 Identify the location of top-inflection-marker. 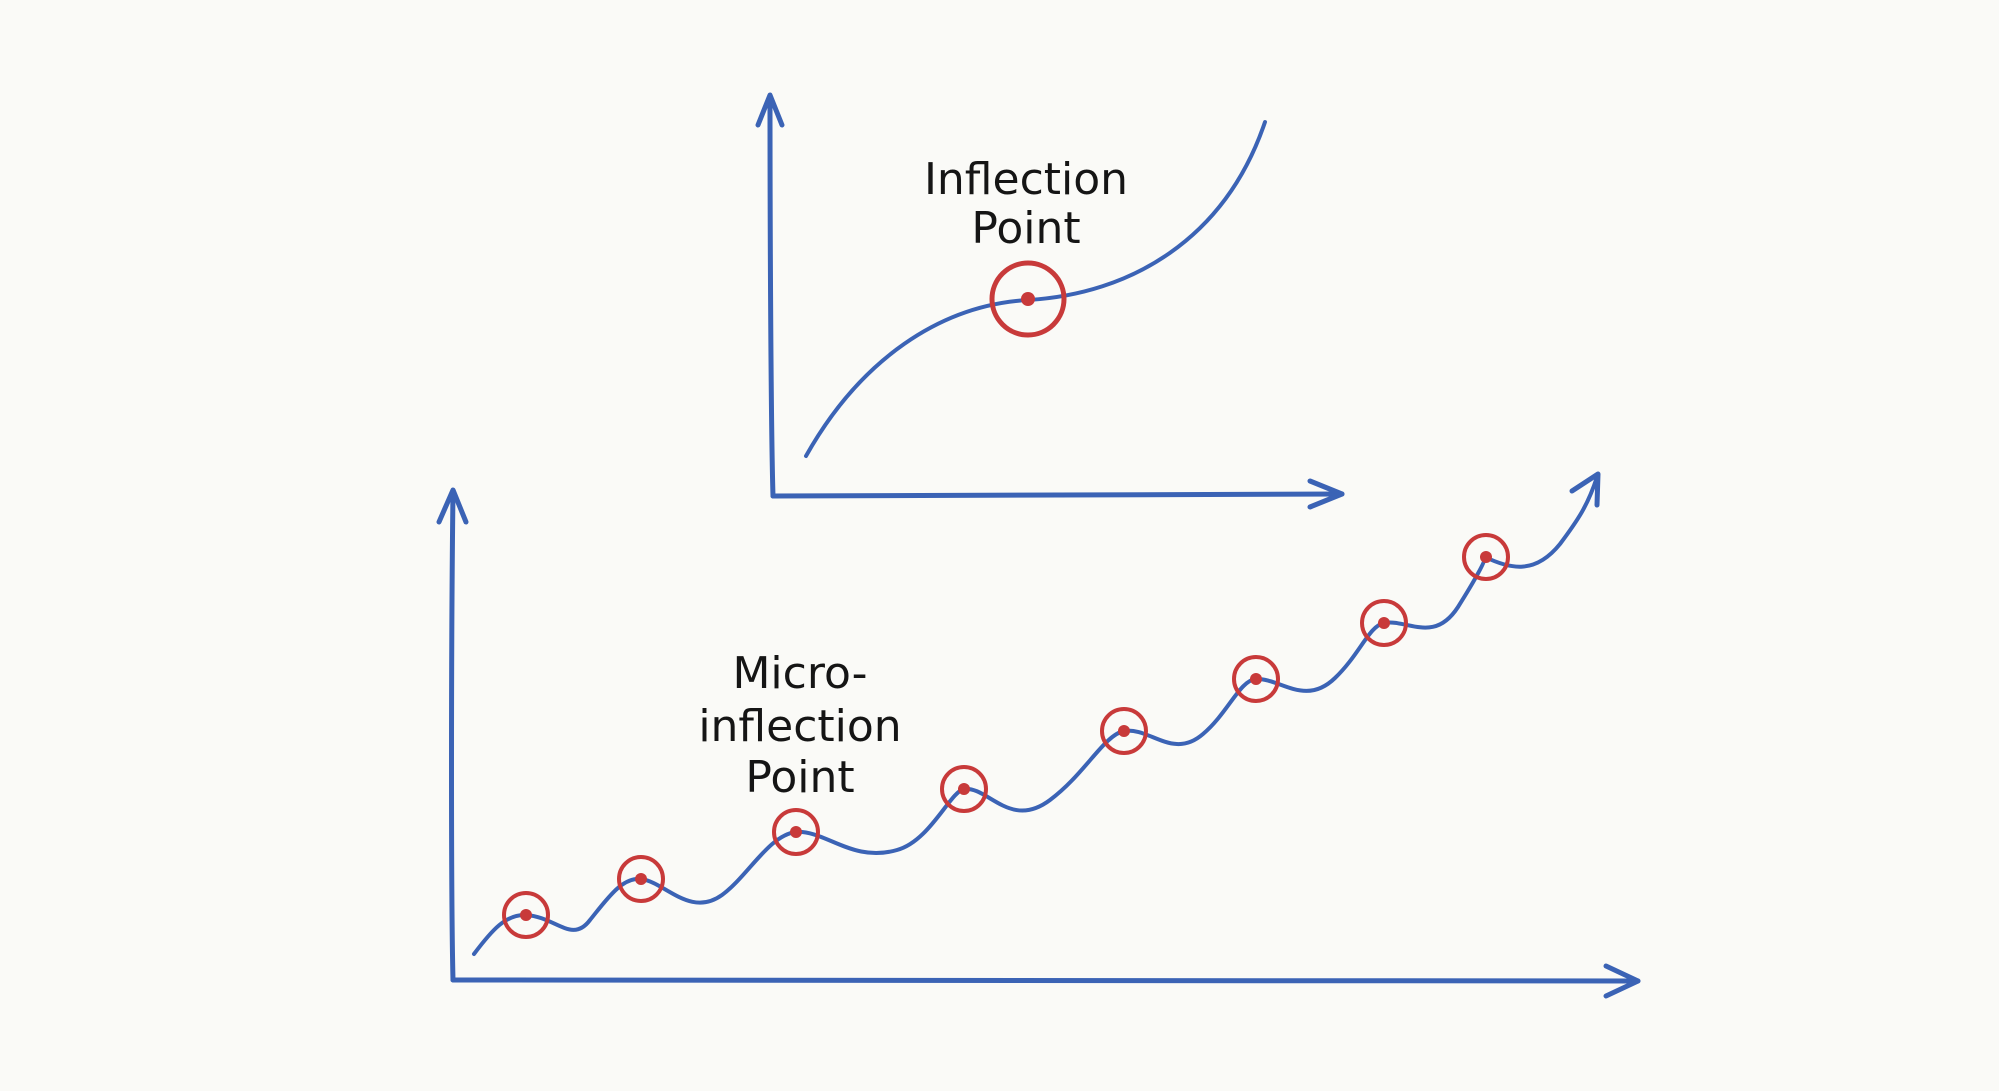
(1028, 299).